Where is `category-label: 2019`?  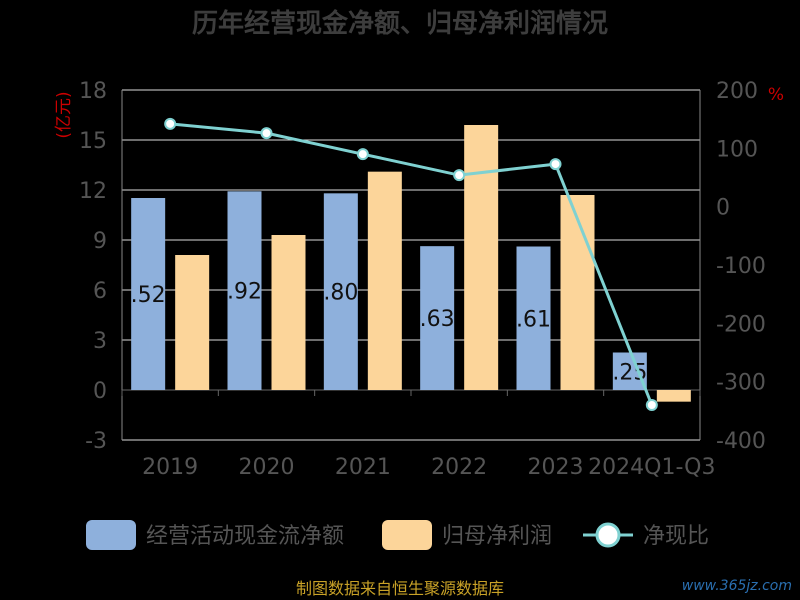
category-label: 2019 is located at coordinates (170, 467).